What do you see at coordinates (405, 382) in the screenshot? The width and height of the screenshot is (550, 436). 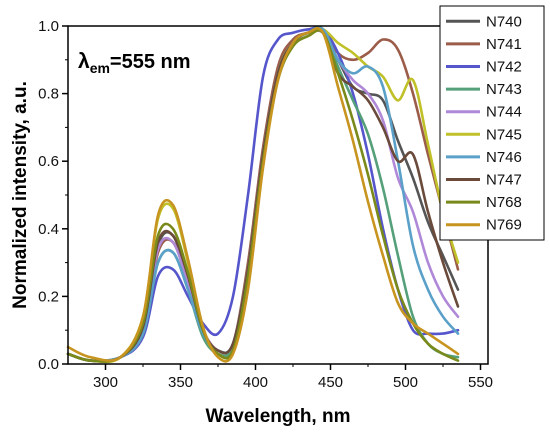 I see `x-tick-label: 500` at bounding box center [405, 382].